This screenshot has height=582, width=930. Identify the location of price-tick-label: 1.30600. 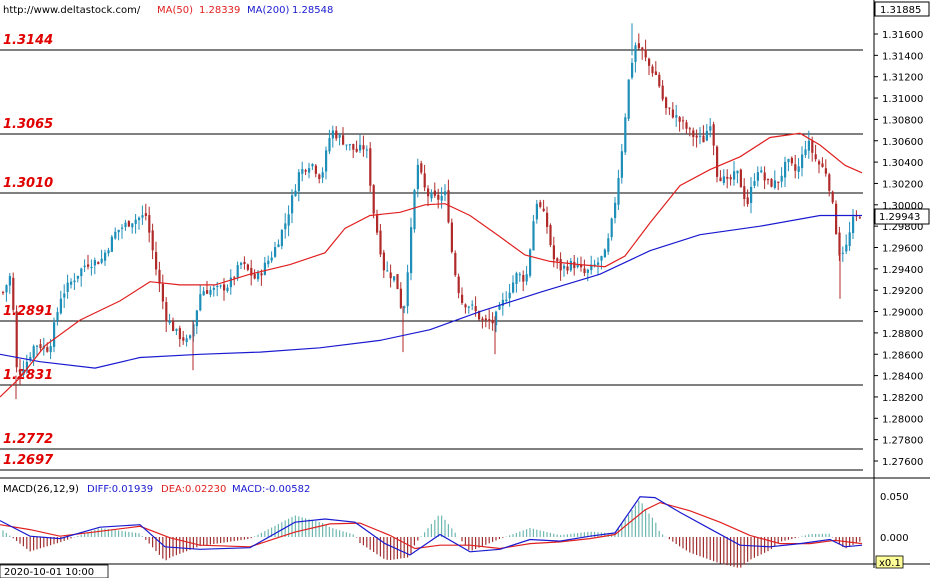
(902, 142).